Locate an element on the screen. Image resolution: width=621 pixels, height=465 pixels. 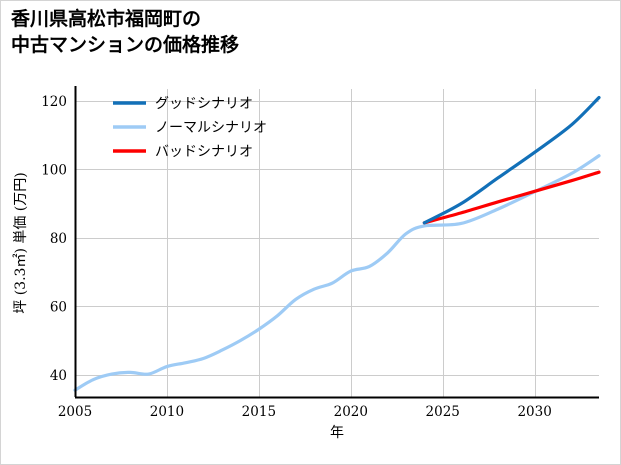
y-tick-label: 60 is located at coordinates (58, 307).